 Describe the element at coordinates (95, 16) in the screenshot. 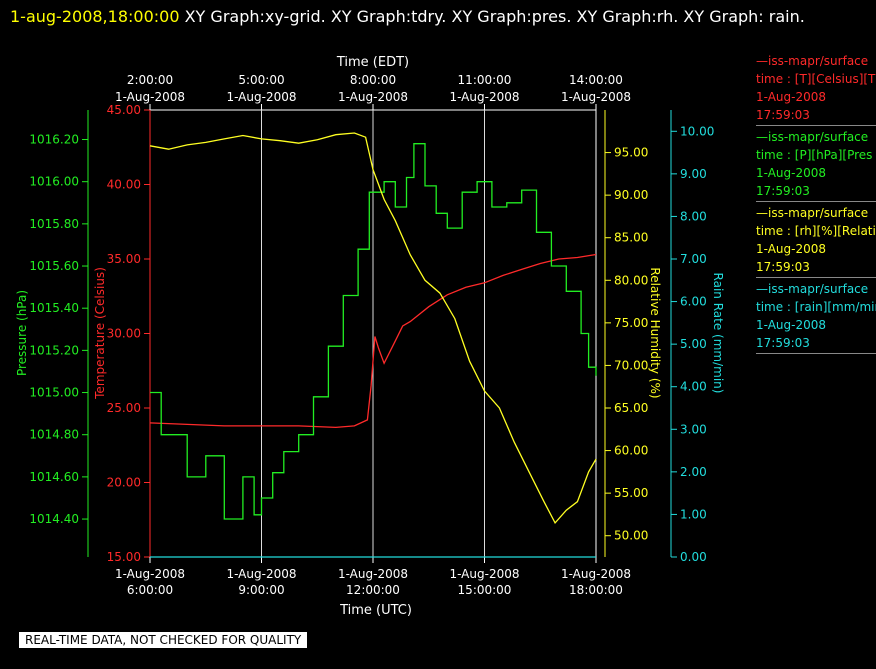

I see `title-date: 1-aug-2008,18:00:00` at that location.